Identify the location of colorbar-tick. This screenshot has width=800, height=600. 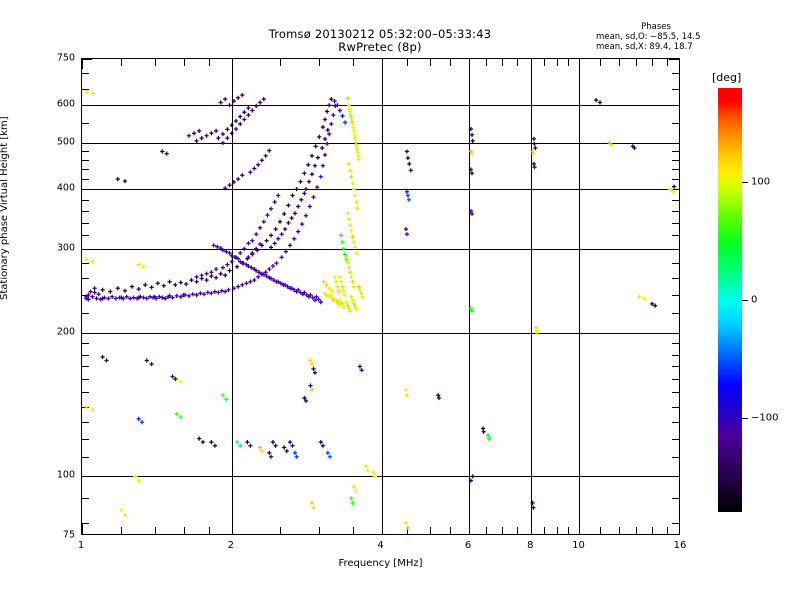
(745, 300).